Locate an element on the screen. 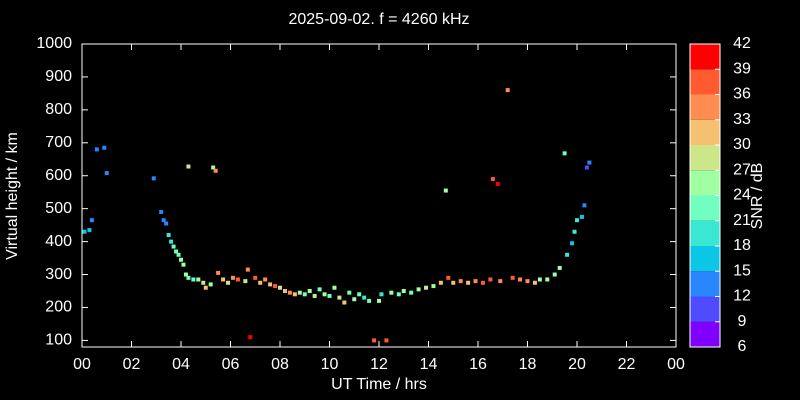 The image size is (800, 400). colorbar-tick-label: 39 is located at coordinates (742, 68).